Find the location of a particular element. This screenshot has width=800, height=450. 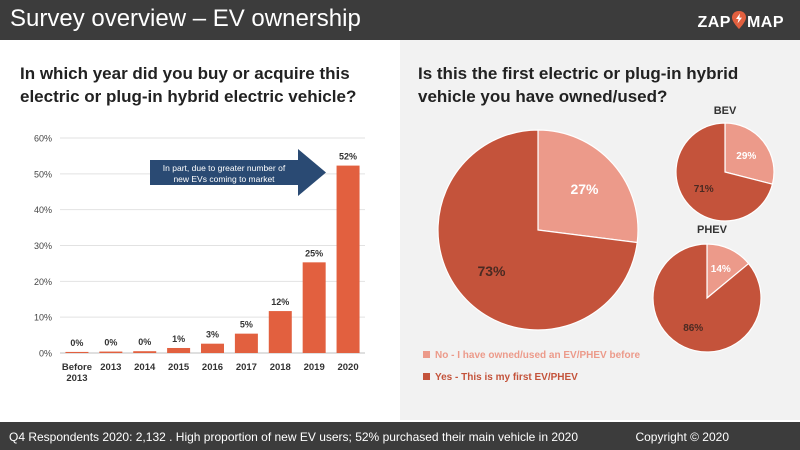

y-tick-label: 30% is located at coordinates (43, 246).